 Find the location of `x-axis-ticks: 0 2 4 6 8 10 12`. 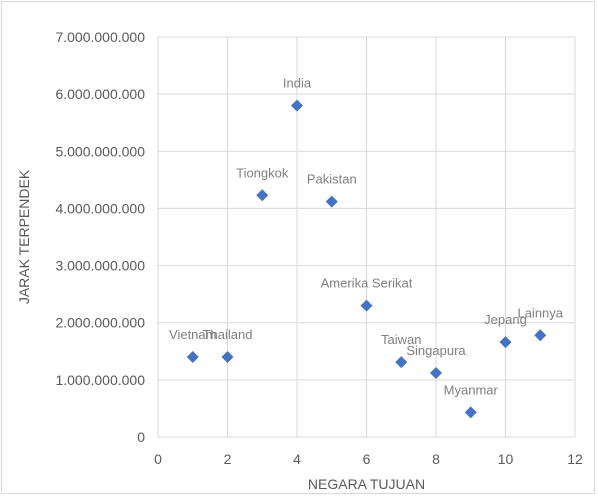

x-axis-ticks: 0 2 4 6 8 10 12 is located at coordinates (368, 459).